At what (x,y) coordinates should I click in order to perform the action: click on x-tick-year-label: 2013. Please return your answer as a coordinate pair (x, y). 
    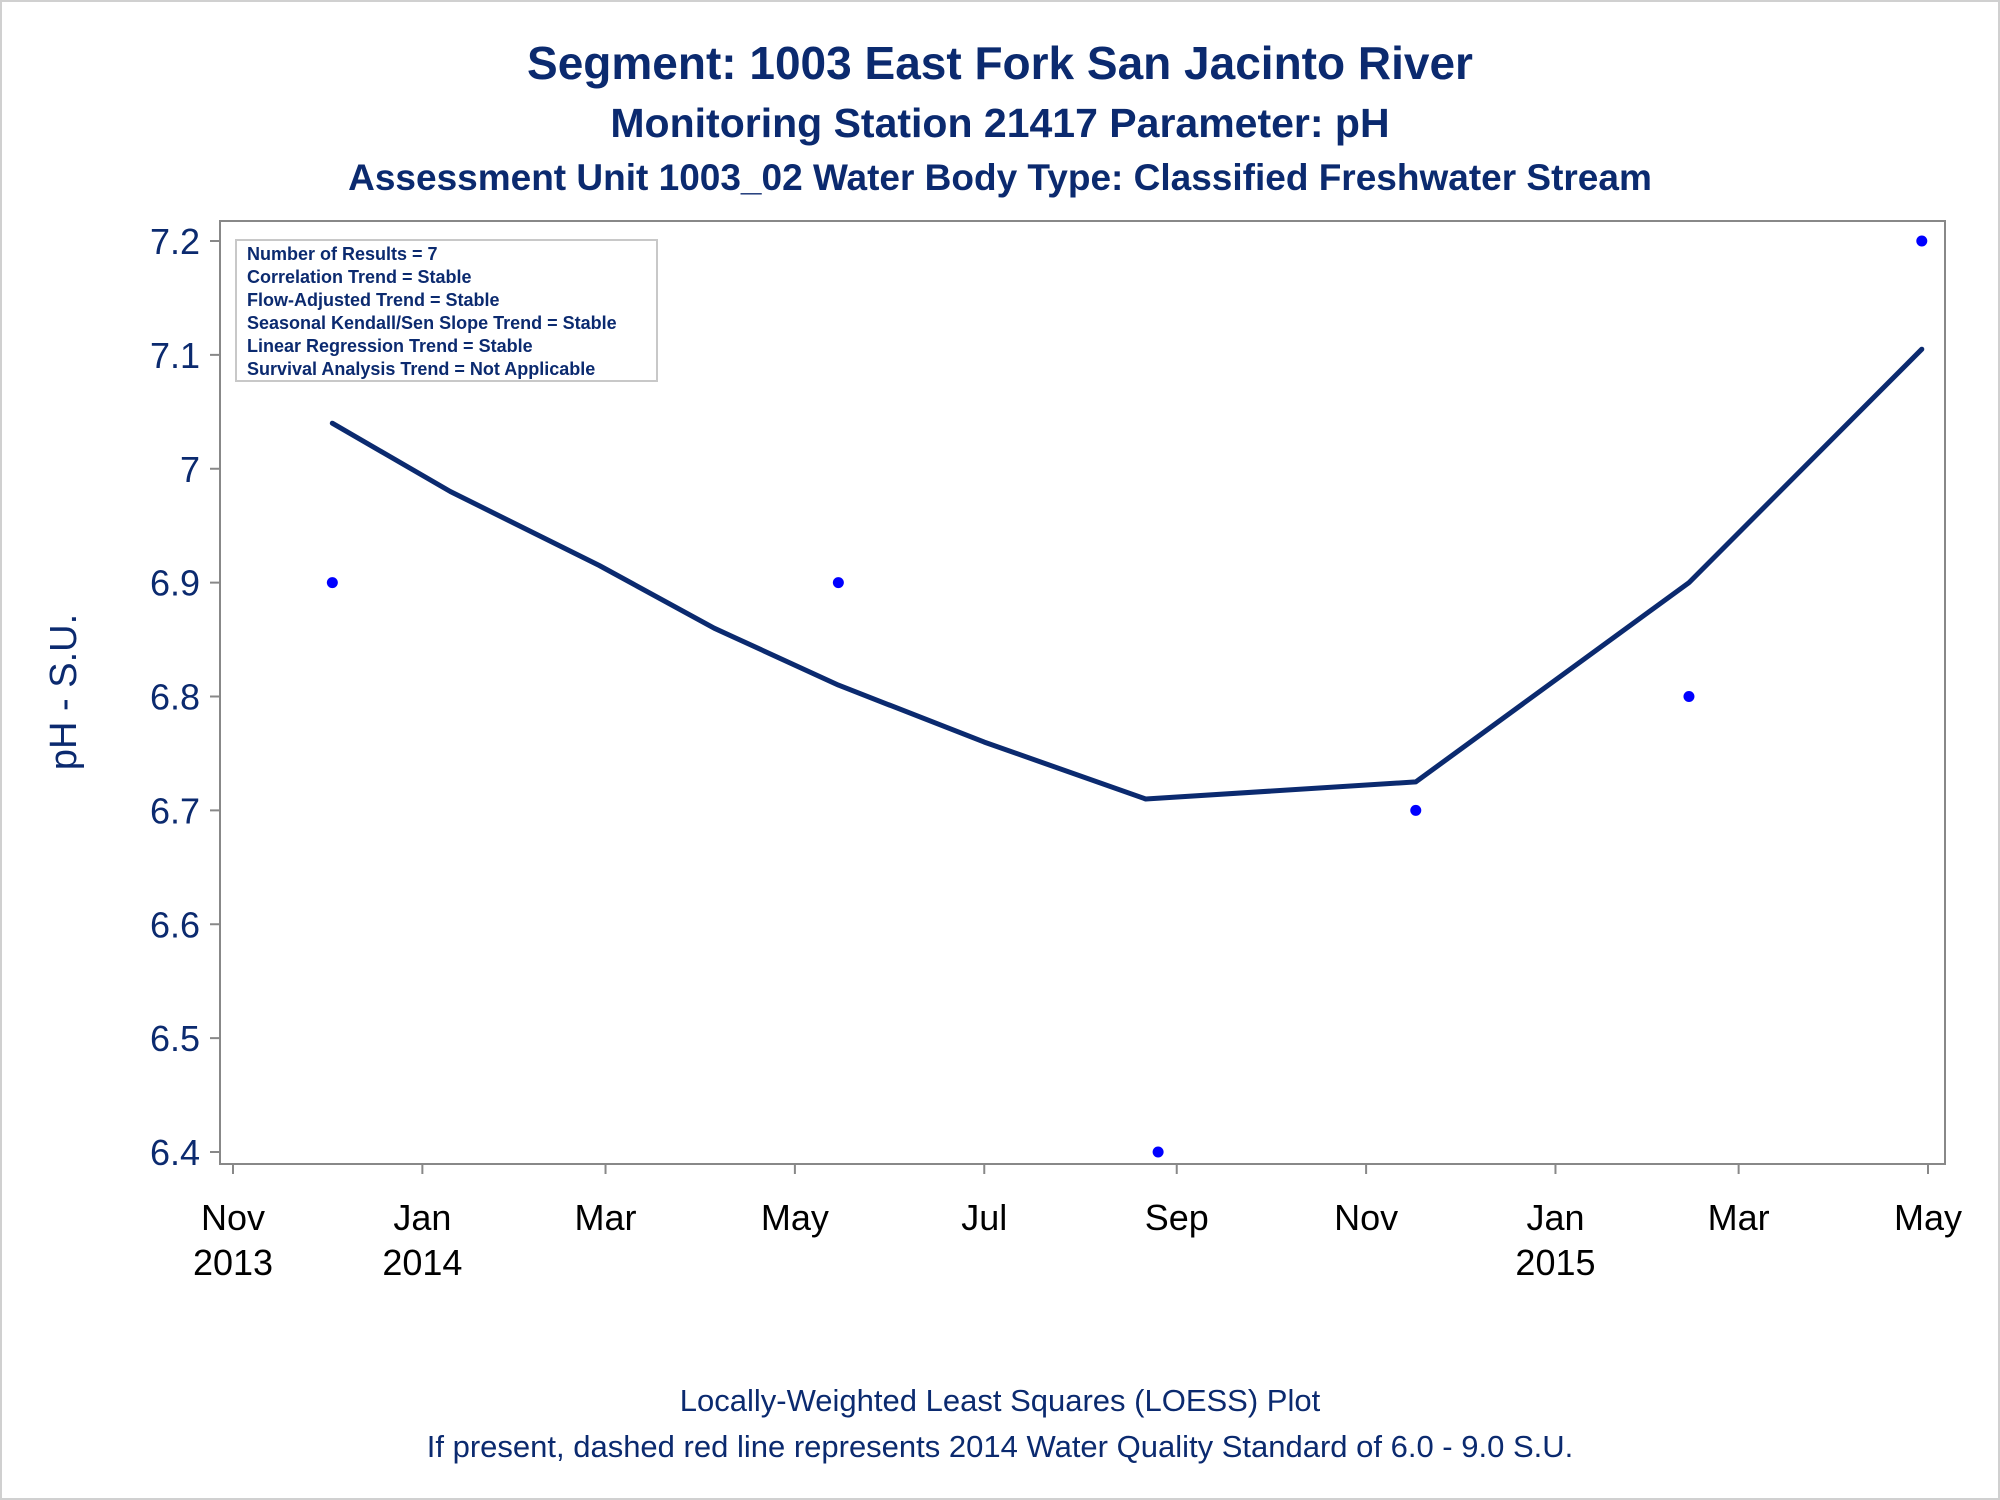
    Looking at the image, I should click on (233, 1262).